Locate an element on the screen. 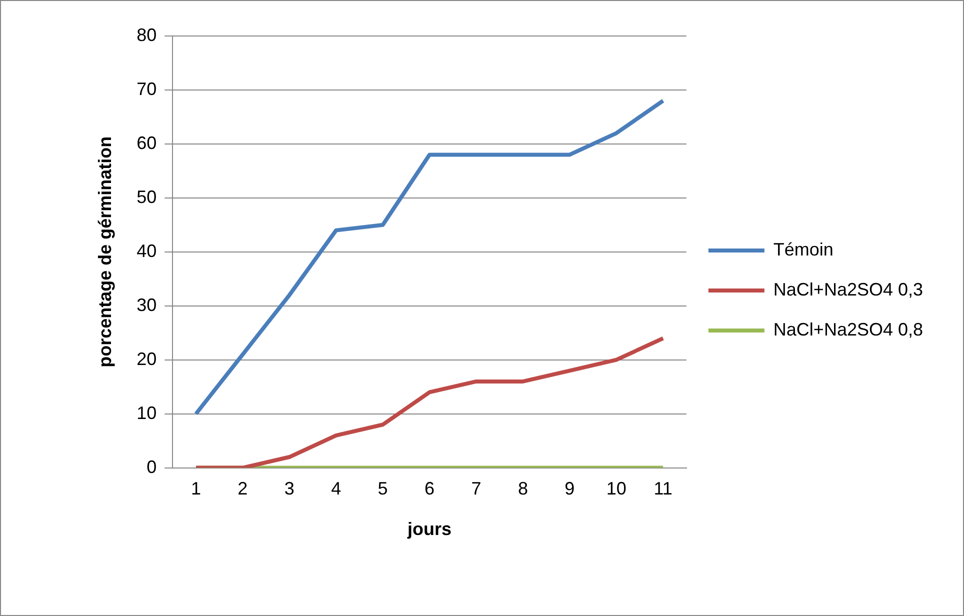 Image resolution: width=964 pixels, height=616 pixels. x-tick-label: 7 is located at coordinates (476, 488).